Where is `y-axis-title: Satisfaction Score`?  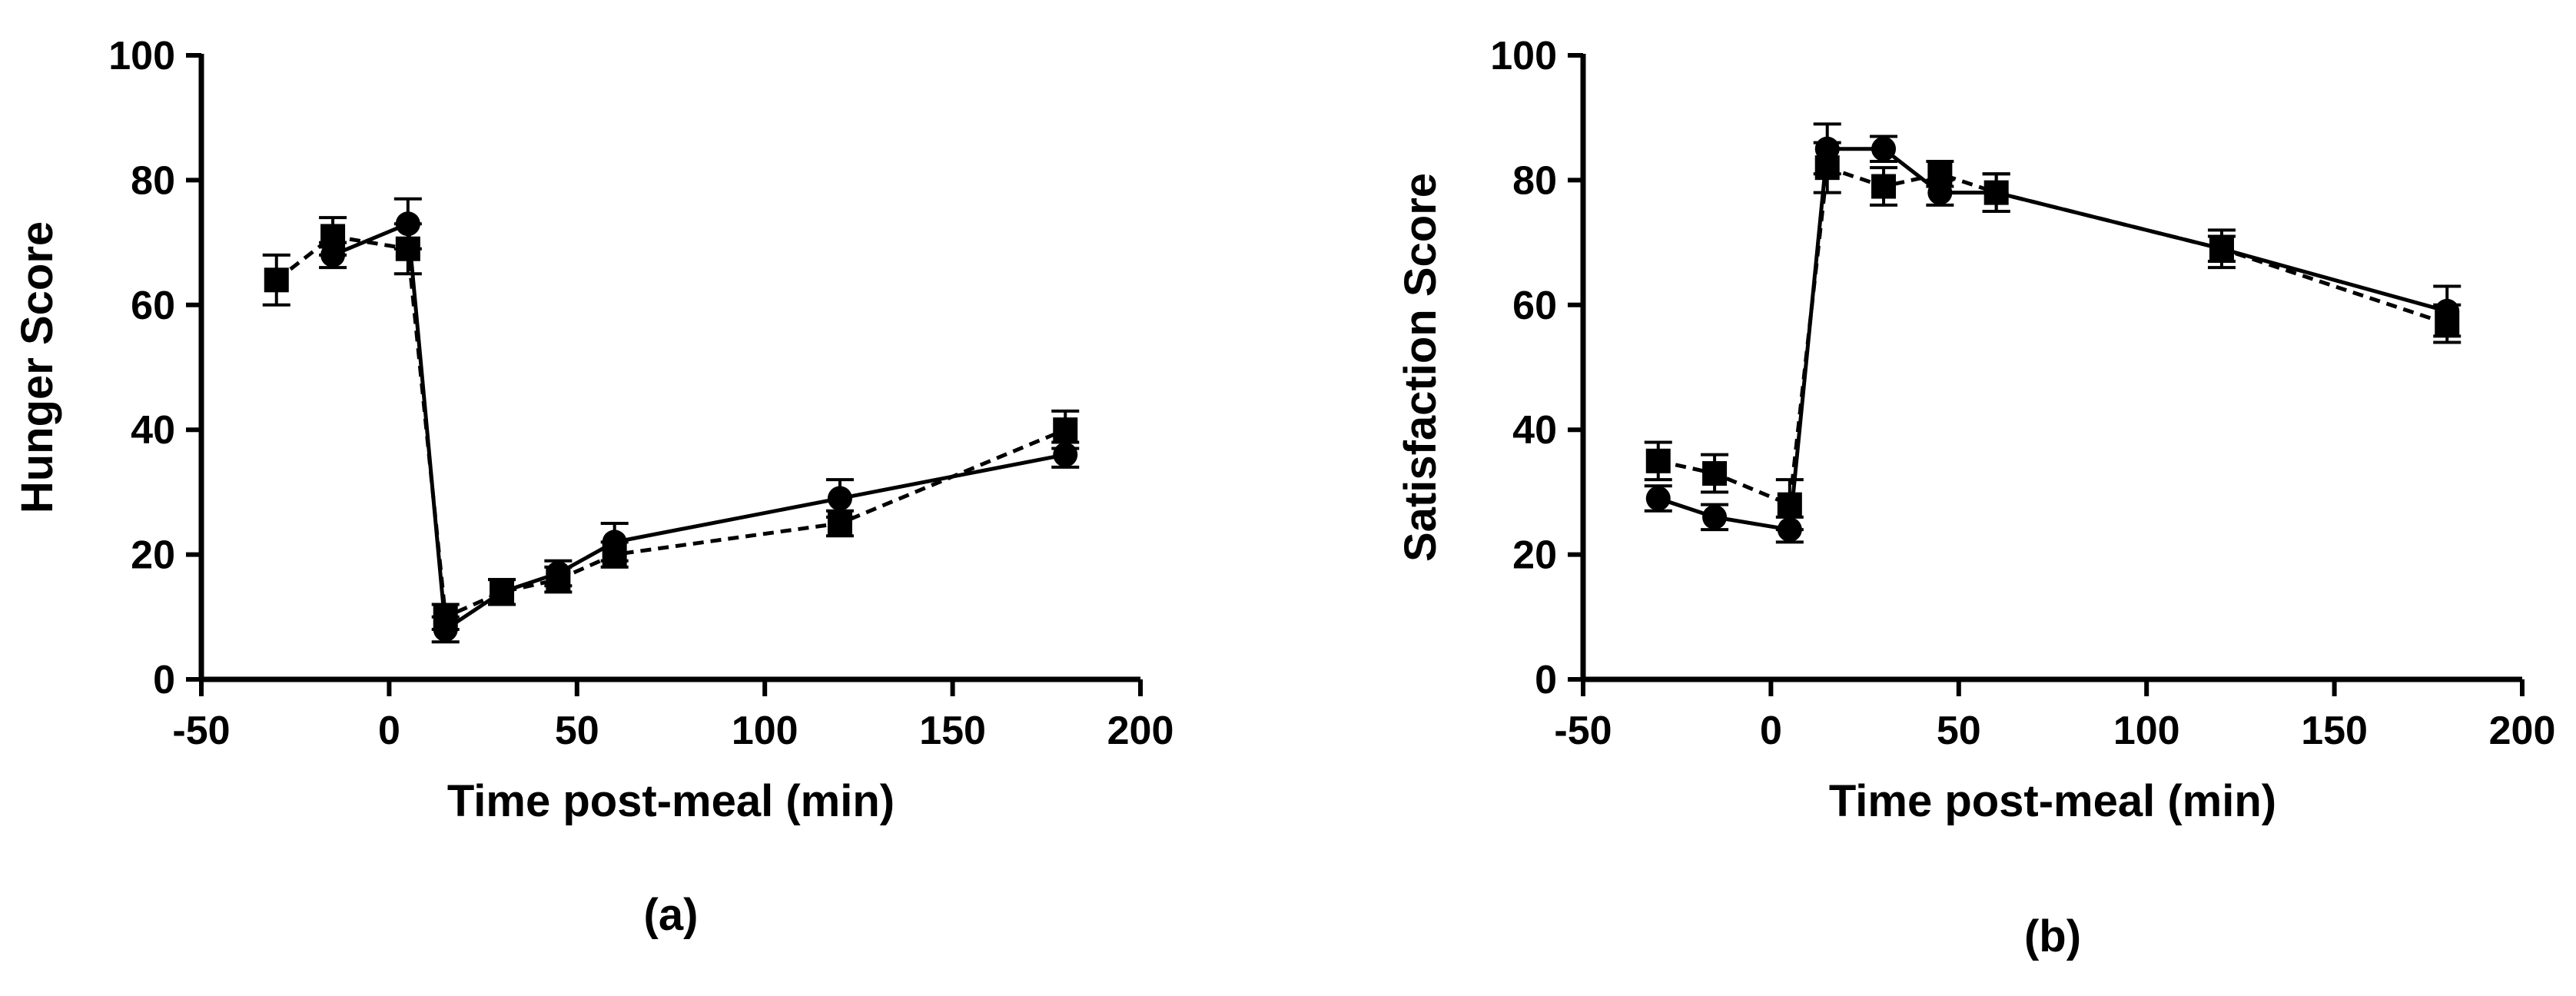
y-axis-title: Satisfaction Score is located at coordinates (1421, 367).